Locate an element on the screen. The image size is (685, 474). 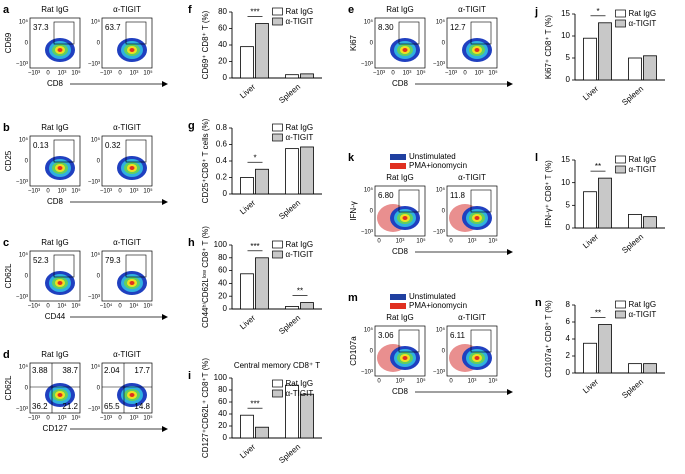
arrow-head is located at coordinates (510, 252).